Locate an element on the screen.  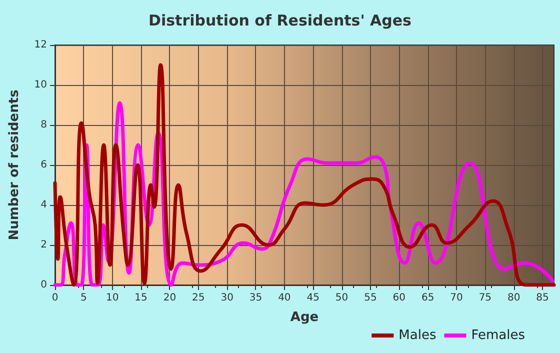
x-tick-label: 30 is located at coordinates (227, 298).